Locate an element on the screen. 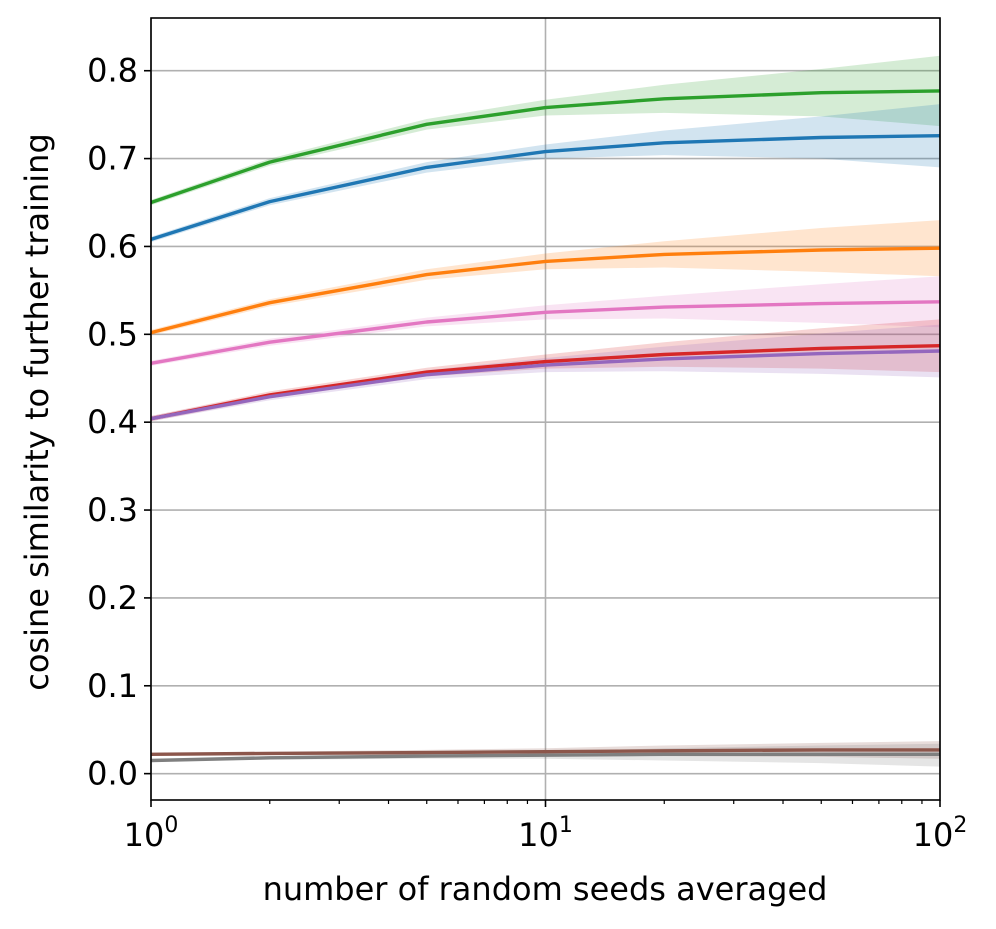 This screenshot has height=929, width=996. y-tick-label: 0.6 is located at coordinates (112, 246).